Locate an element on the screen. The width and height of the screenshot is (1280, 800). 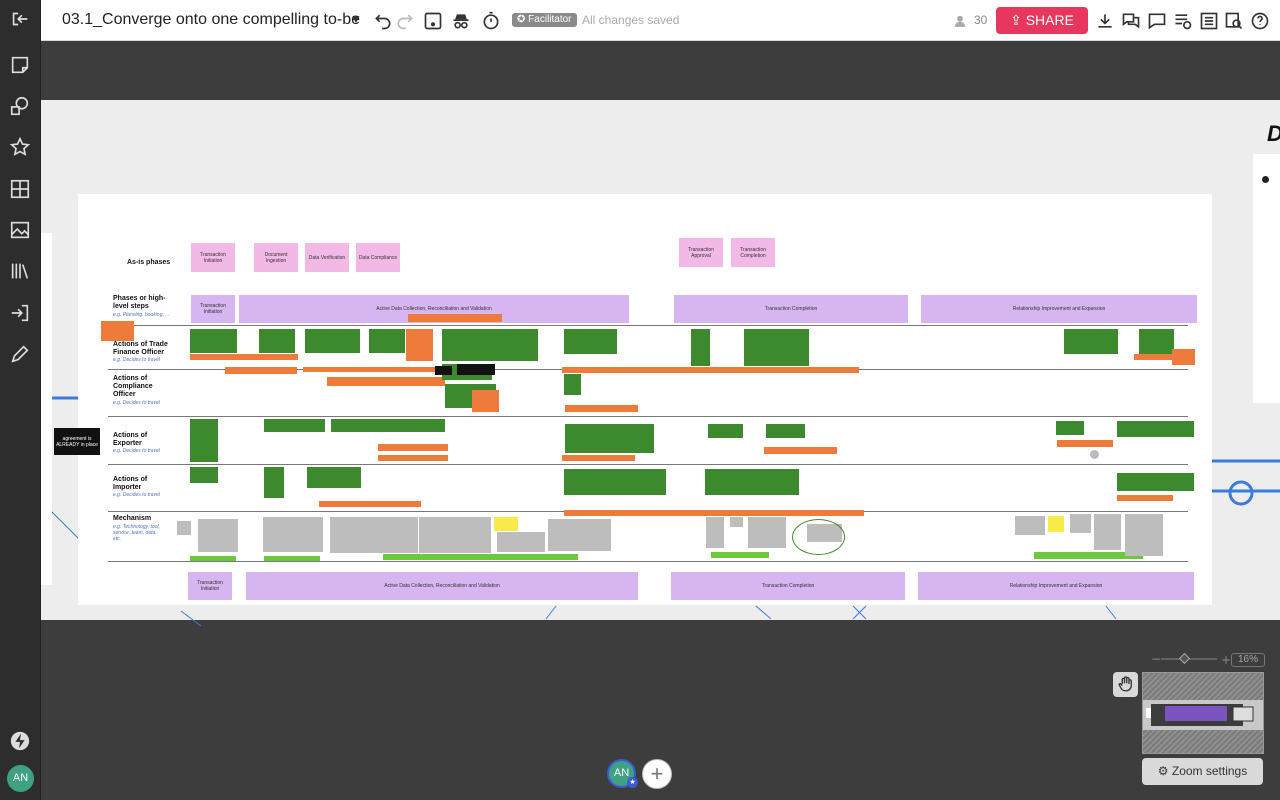
image-icon is located at coordinates (20, 231).